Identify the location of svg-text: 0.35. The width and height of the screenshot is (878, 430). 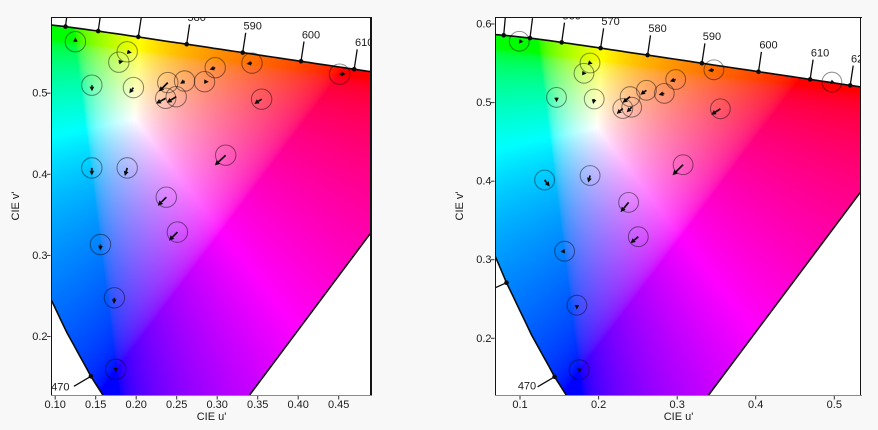
(257, 405).